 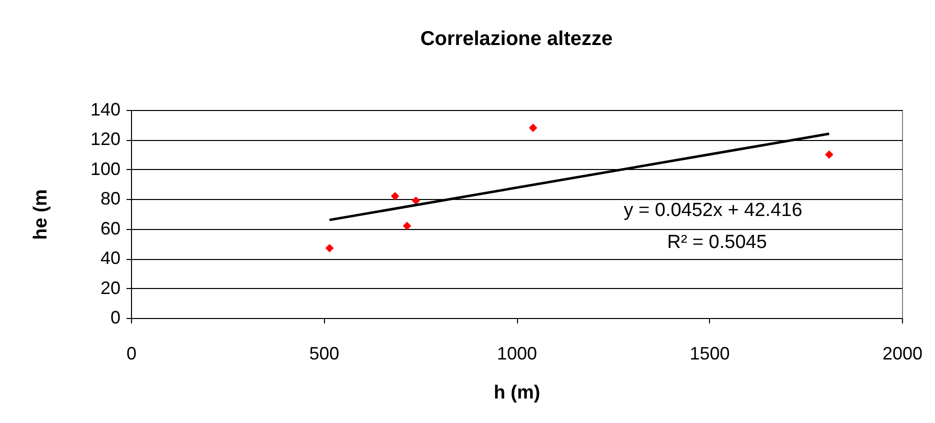 What do you see at coordinates (41, 214) in the screenshot?
I see `y-axis-title: he (m` at bounding box center [41, 214].